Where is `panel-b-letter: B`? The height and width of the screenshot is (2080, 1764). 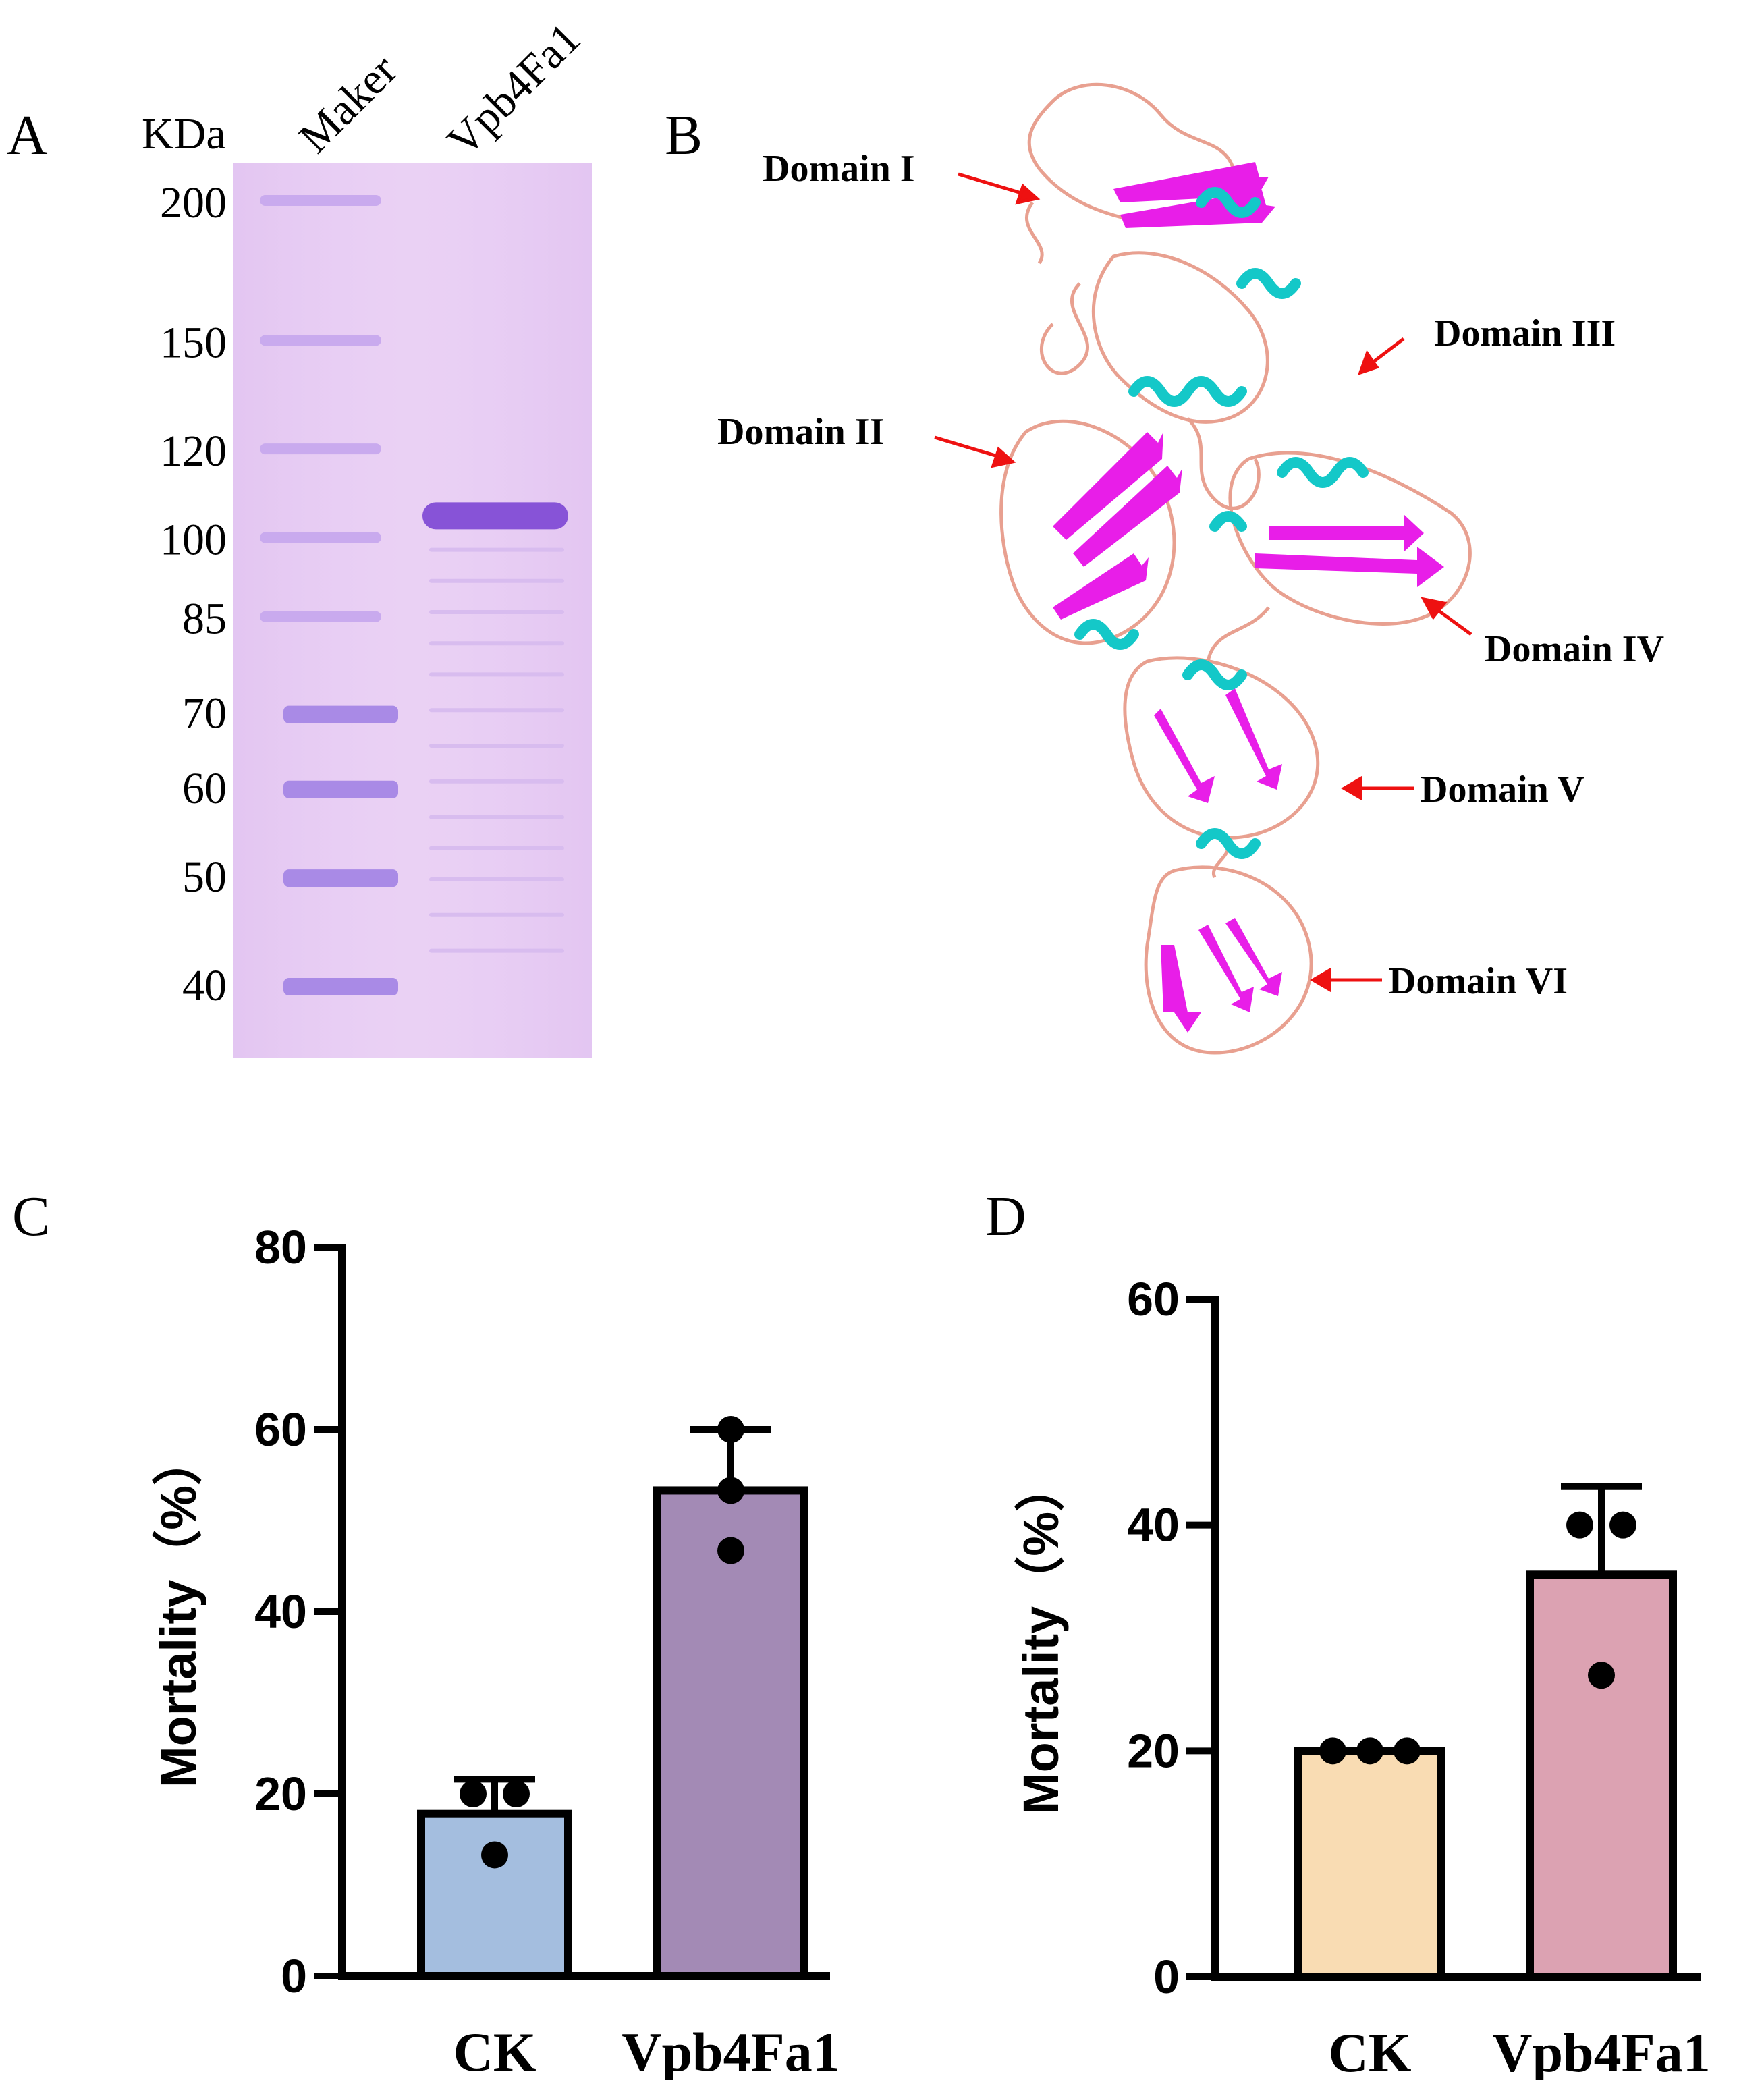
panel-b-letter: B is located at coordinates (683, 135).